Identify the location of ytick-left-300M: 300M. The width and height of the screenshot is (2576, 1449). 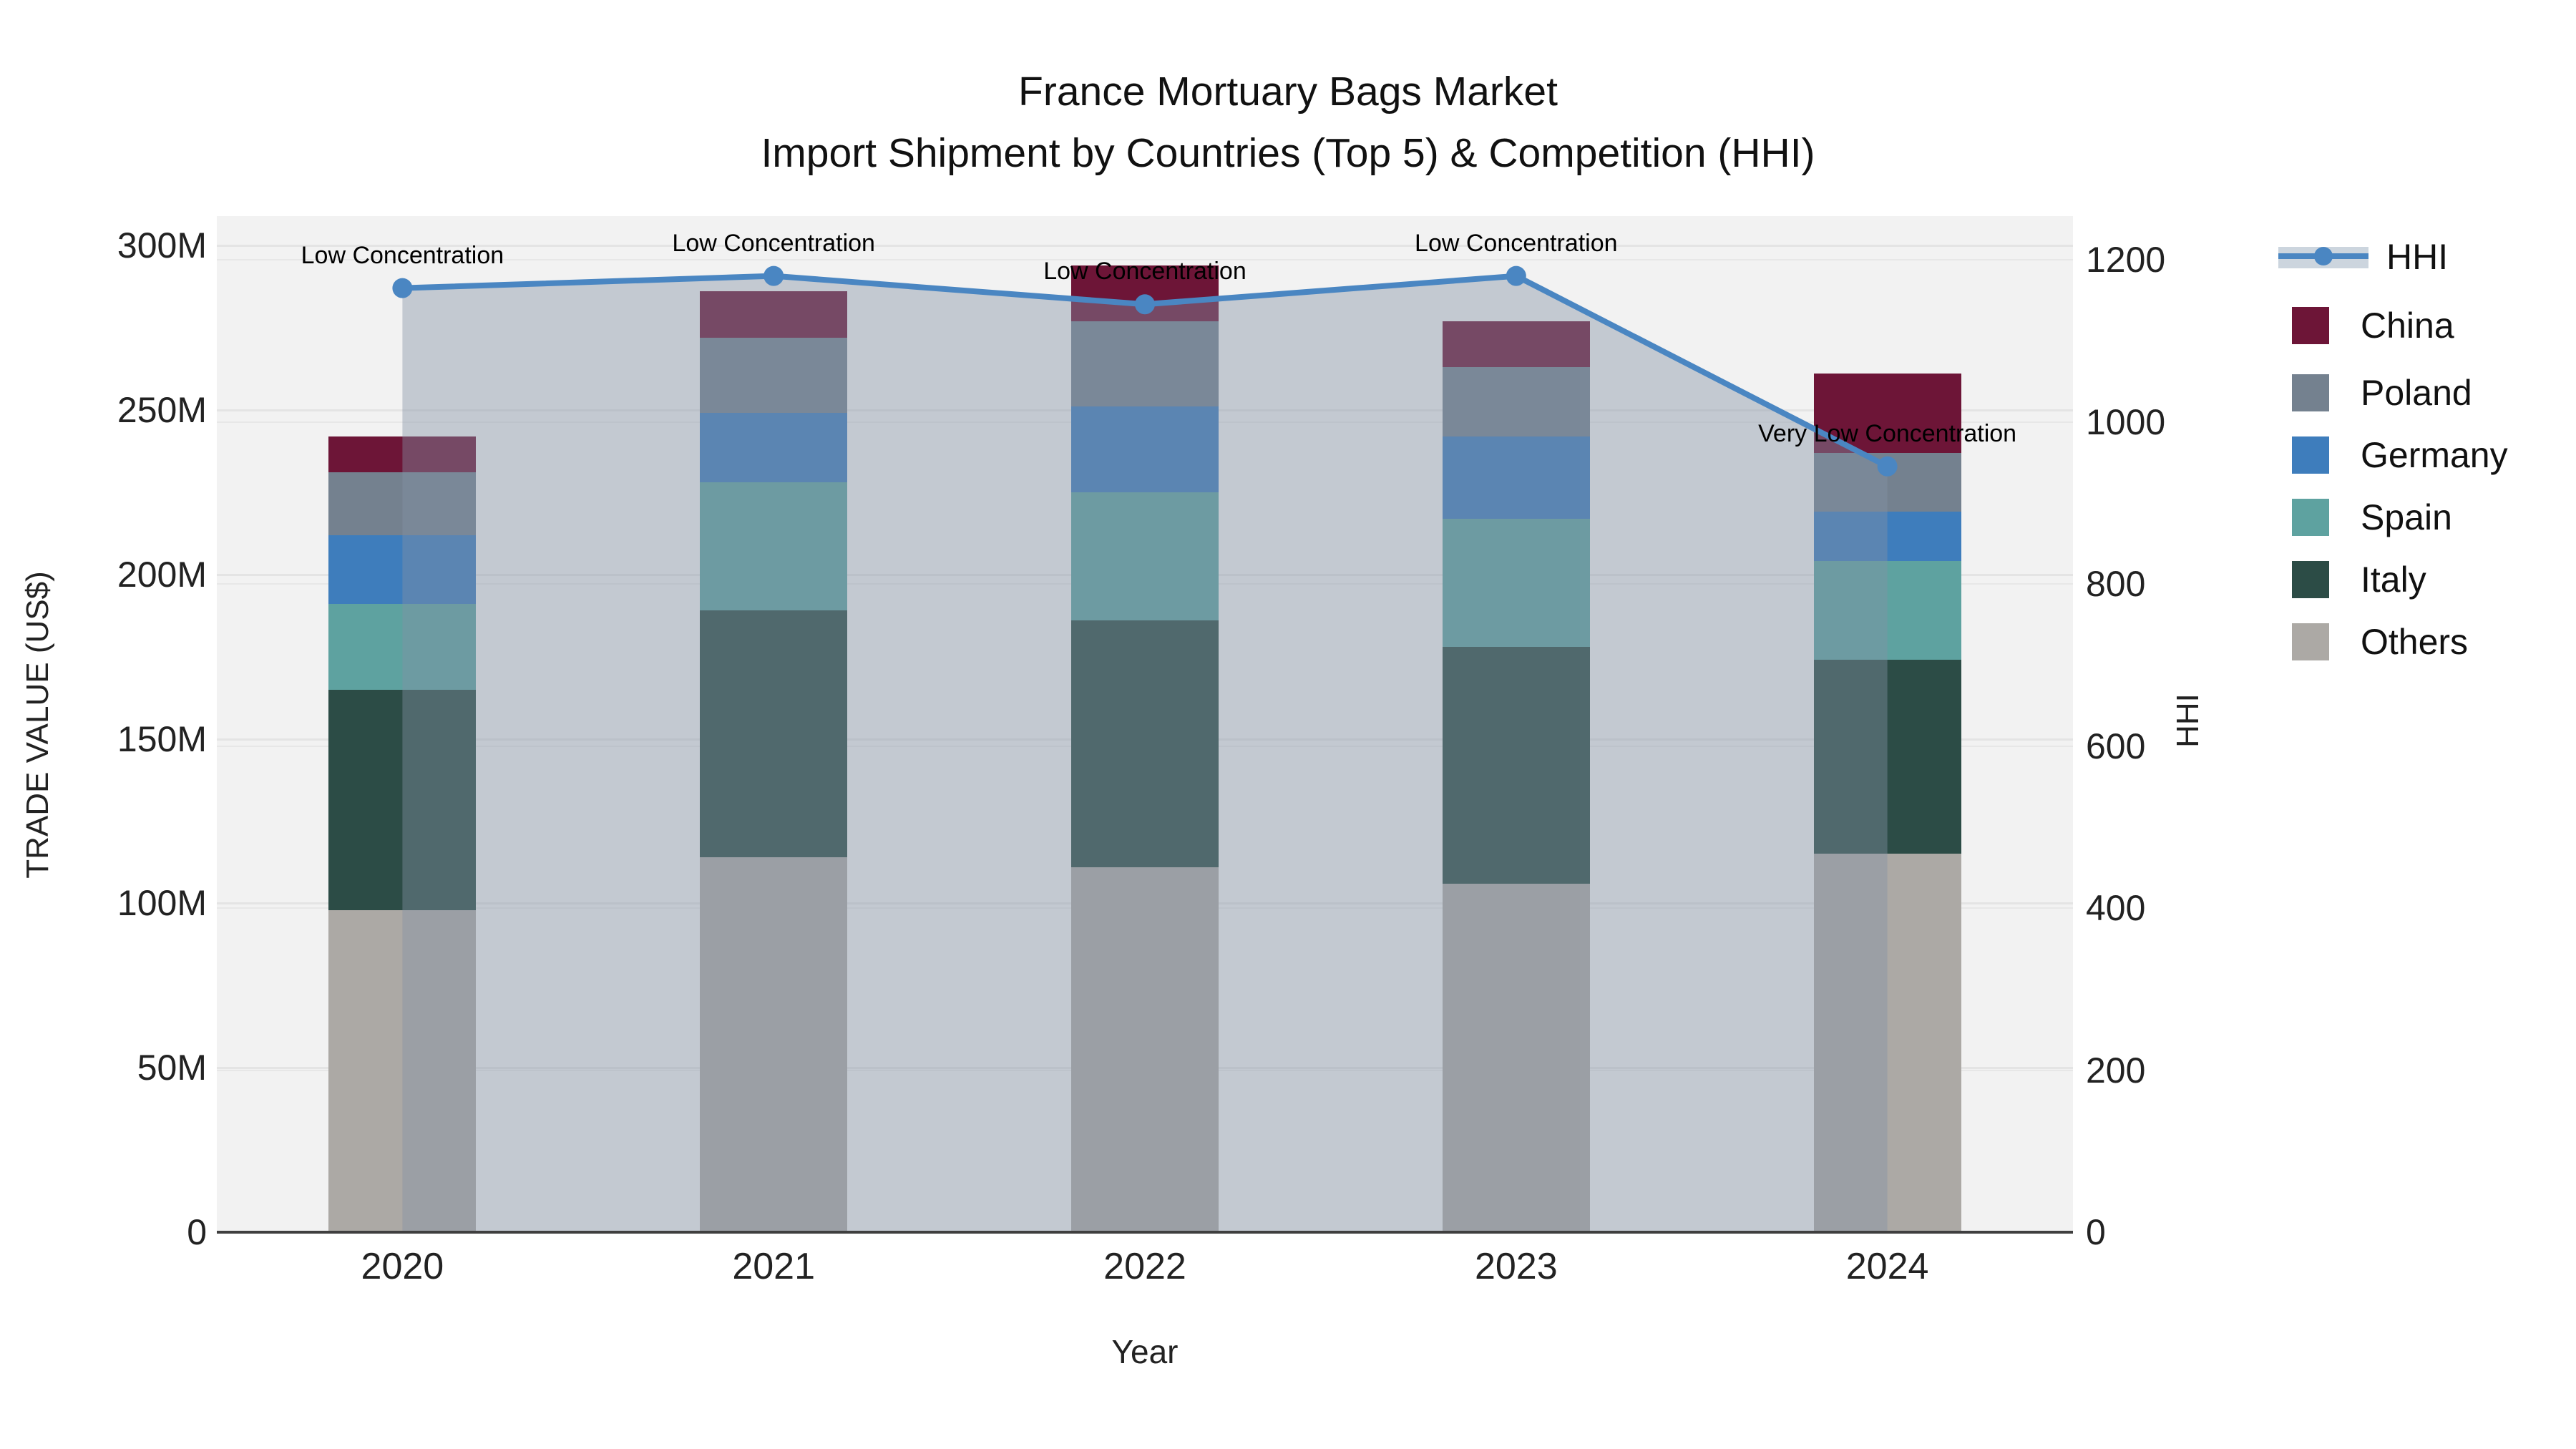
(162, 245).